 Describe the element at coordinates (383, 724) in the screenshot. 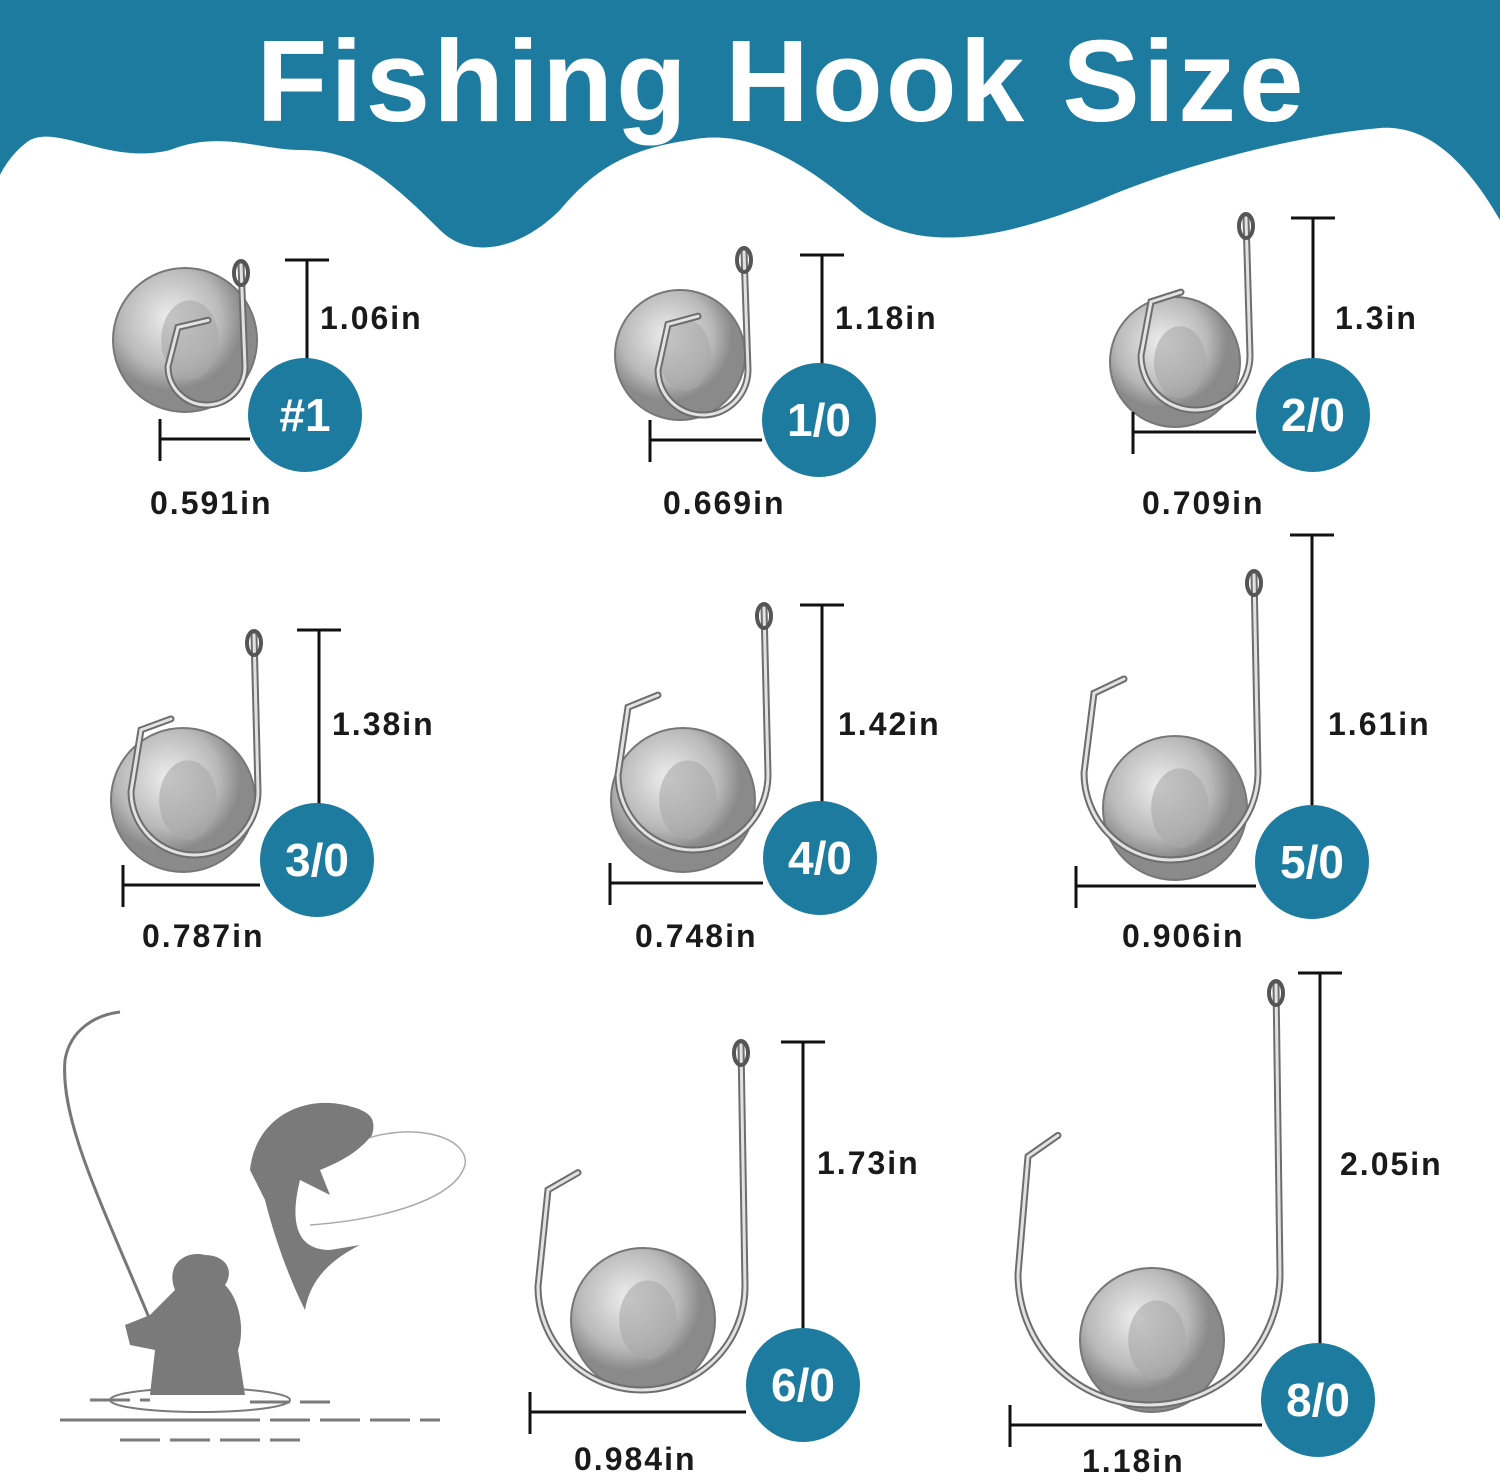

I see `length-label: 1.38in` at that location.